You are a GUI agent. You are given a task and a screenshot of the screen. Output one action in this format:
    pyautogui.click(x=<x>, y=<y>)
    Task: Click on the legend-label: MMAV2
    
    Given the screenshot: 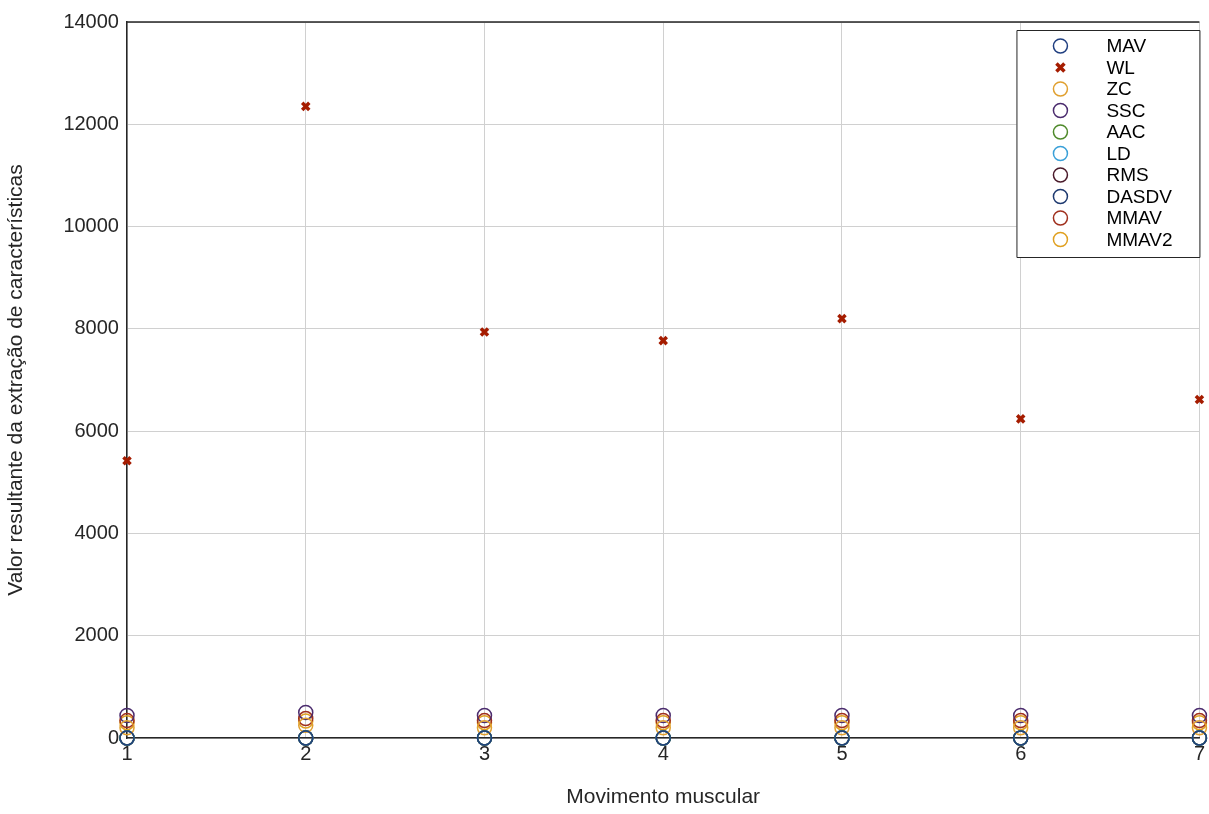 What is the action you would take?
    pyautogui.click(x=1139, y=239)
    